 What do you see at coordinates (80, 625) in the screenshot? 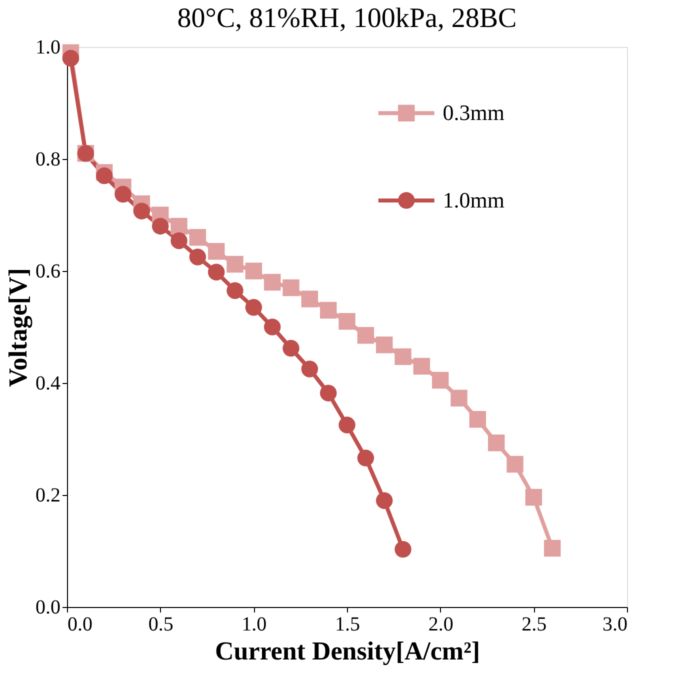
I see `x-tick-label: 0.0` at bounding box center [80, 625].